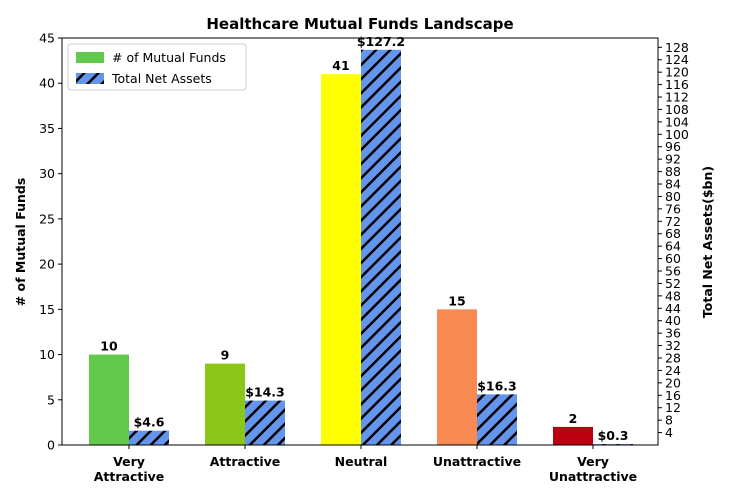  I want to click on value-label: 9, so click(225, 355).